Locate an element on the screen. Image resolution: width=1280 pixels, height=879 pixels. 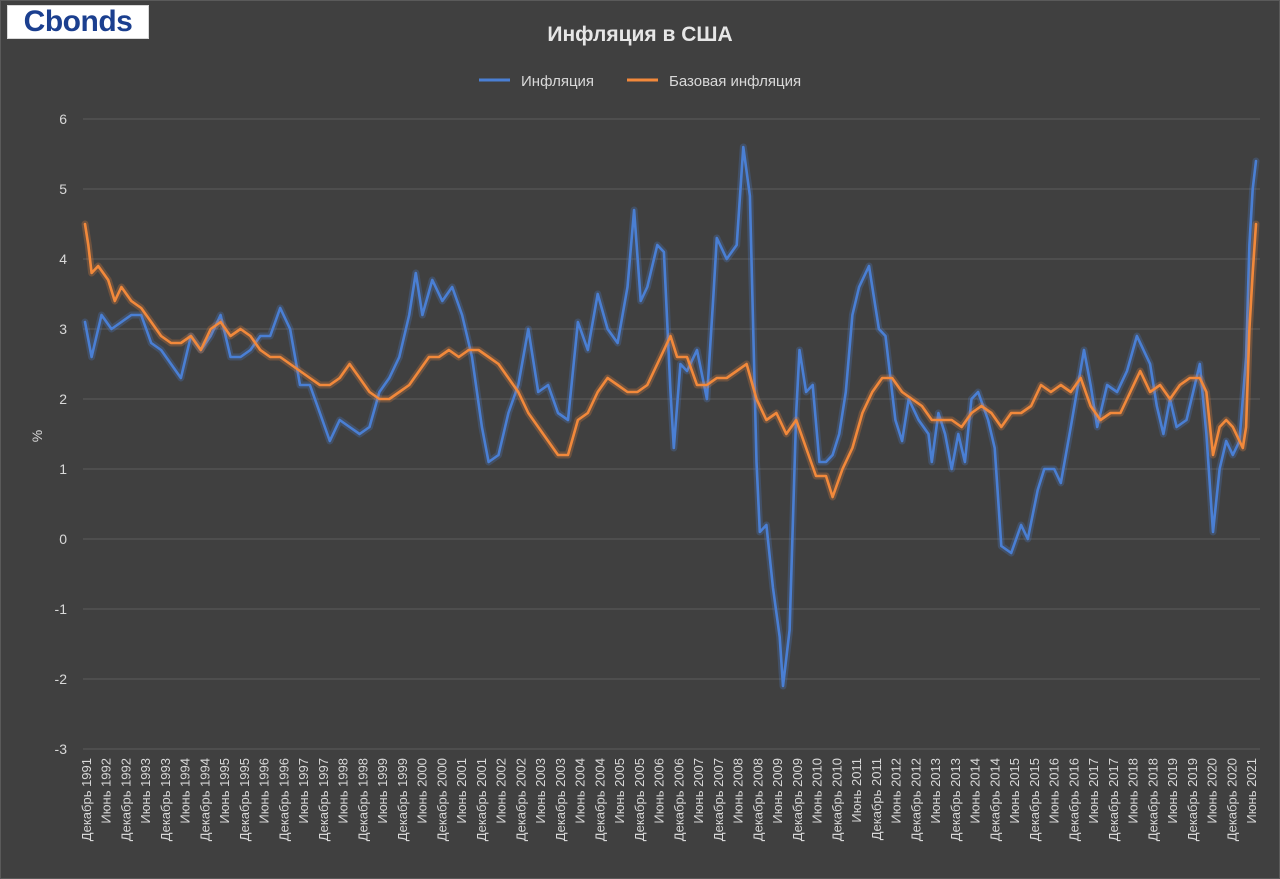
x-tick-label: Июнь 2010 is located at coordinates (817, 791).